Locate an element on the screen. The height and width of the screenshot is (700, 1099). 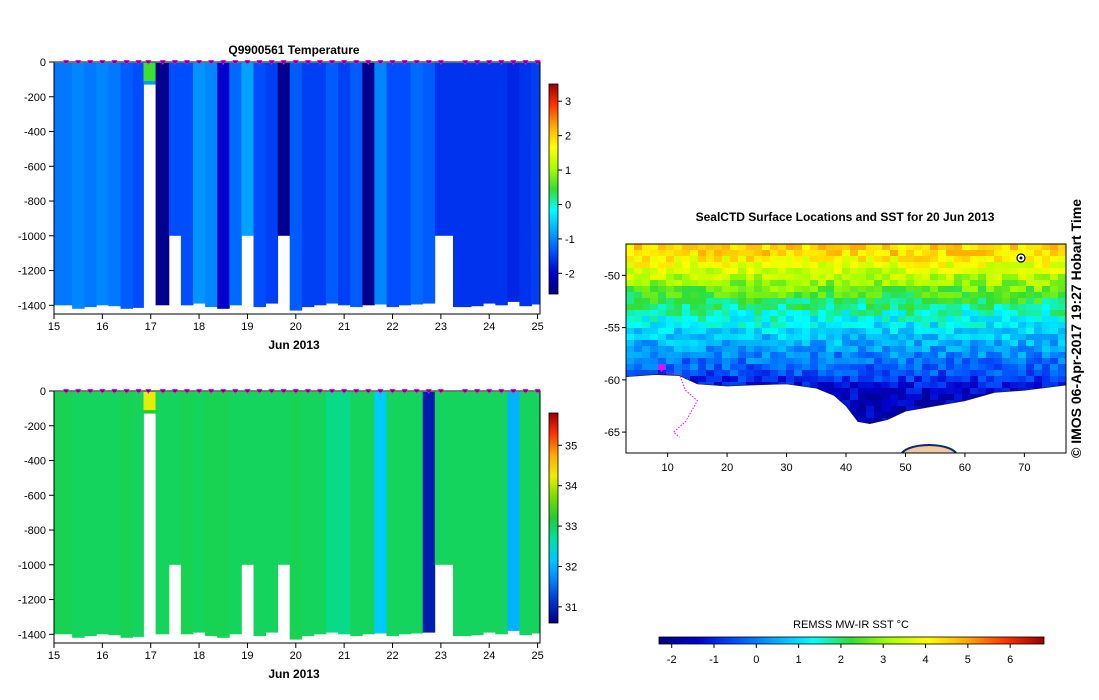
y-tick-label: -200 is located at coordinates (35, 427).